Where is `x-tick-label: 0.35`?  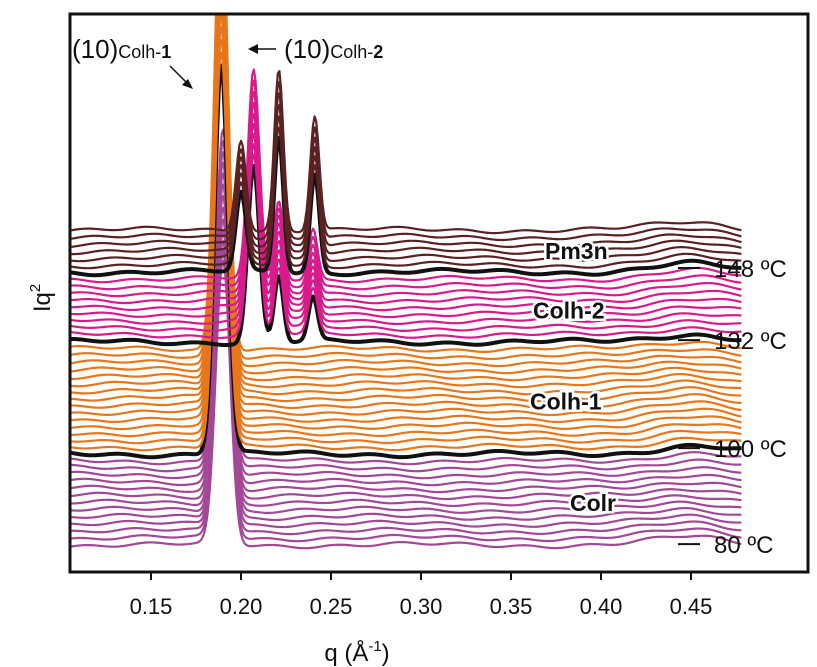 x-tick-label: 0.35 is located at coordinates (511, 606).